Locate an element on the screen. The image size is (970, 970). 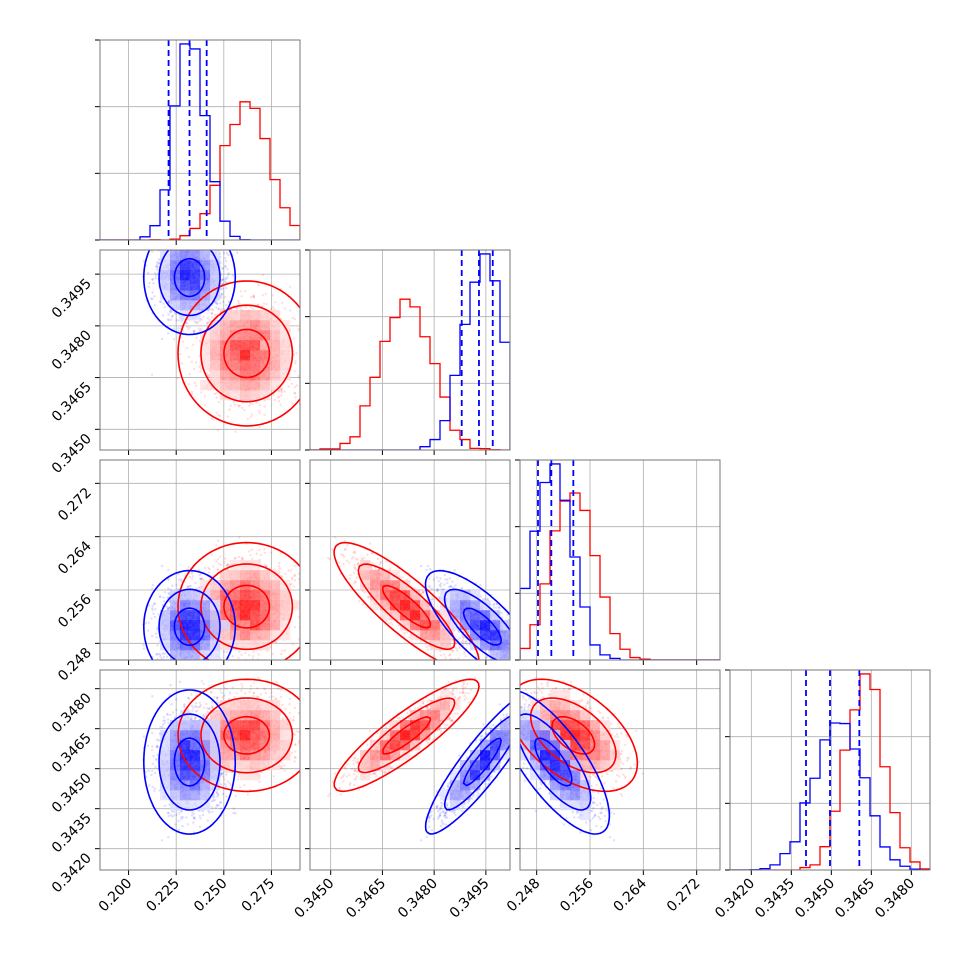
y-tick-label: 0.256 is located at coordinates (75, 611).